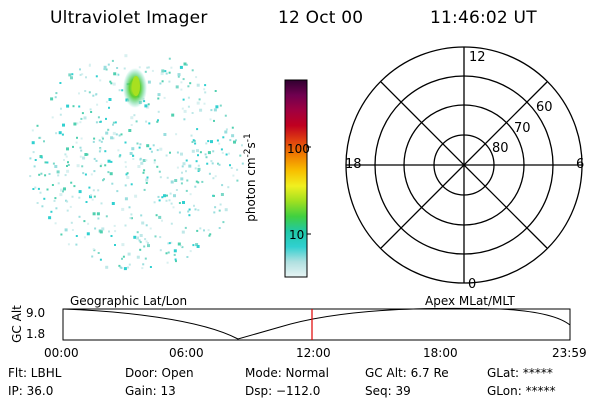 This screenshot has width=600, height=400. Describe the element at coordinates (159, 373) in the screenshot. I see `door-status: Door: Open` at that location.